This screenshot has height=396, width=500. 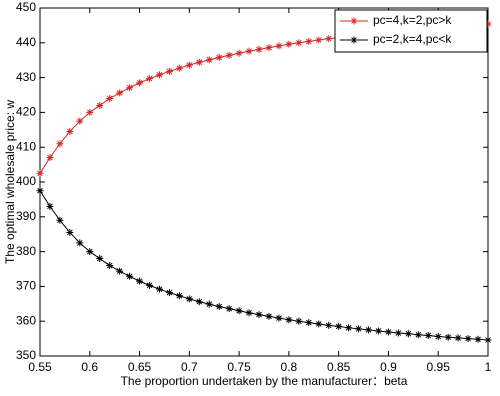 What do you see at coordinates (411, 31) in the screenshot?
I see `legend: pc=4,k=2,pc>k pc=2,k=4,pc<k` at bounding box center [411, 31].